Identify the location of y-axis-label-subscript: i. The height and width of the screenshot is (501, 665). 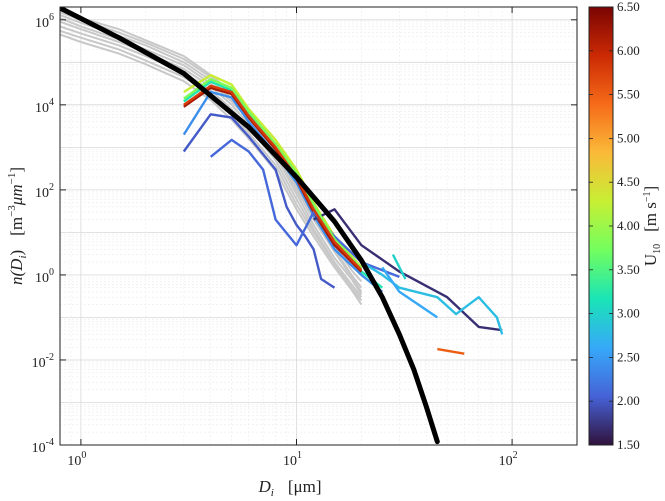
(23, 256).